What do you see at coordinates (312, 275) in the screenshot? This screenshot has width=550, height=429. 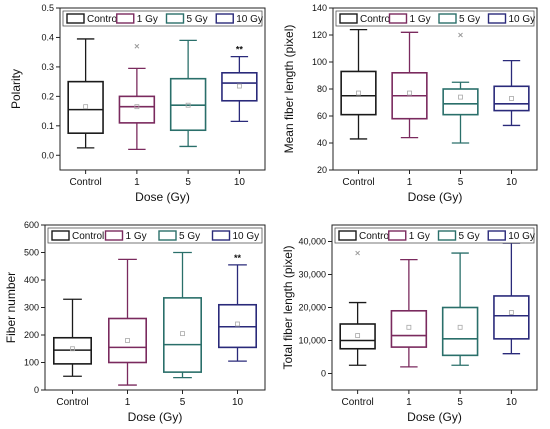 I see `y-tick-label: 30,000` at bounding box center [312, 275].